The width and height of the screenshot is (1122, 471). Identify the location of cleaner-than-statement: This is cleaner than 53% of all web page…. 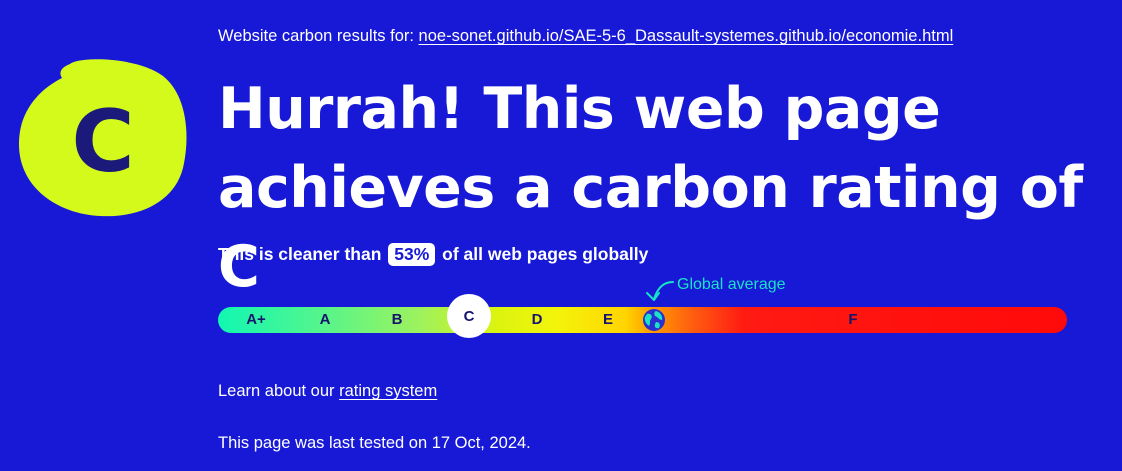
(433, 254).